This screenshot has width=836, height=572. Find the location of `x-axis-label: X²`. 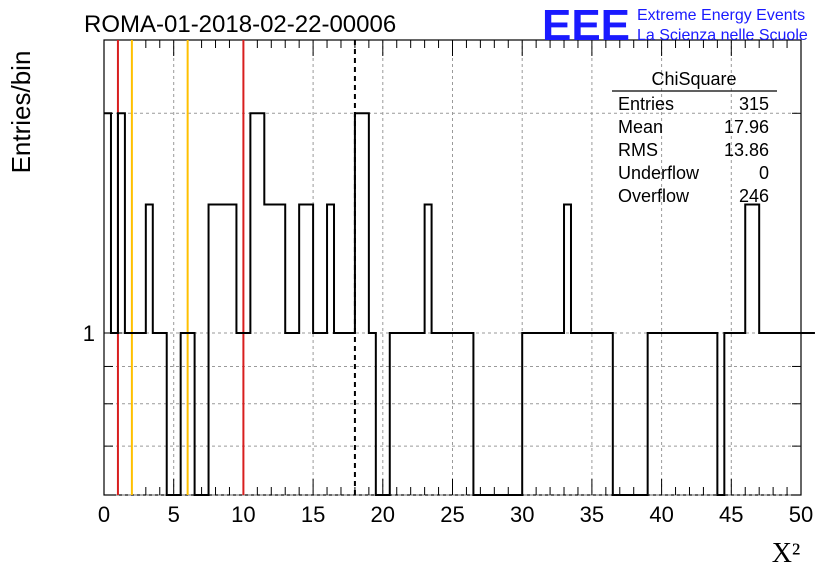

x-axis-label: X² is located at coordinates (786, 553).